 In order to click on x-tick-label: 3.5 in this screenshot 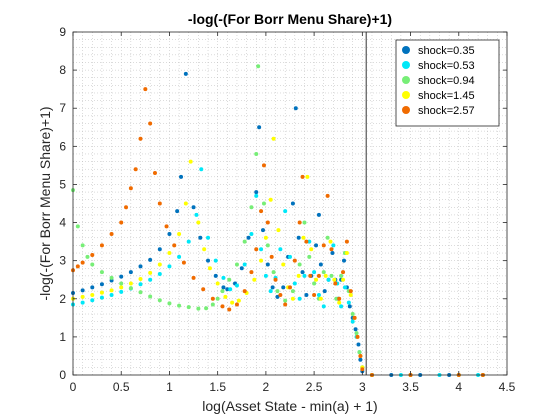, I will do `click(410, 387)`.